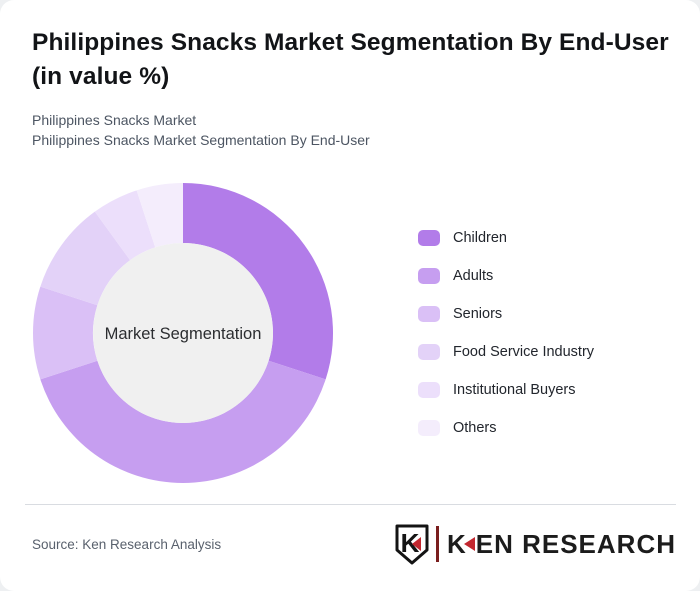 Image resolution: width=700 pixels, height=591 pixels. Describe the element at coordinates (258, 281) in the screenshot. I see `donut-slice-children` at that location.